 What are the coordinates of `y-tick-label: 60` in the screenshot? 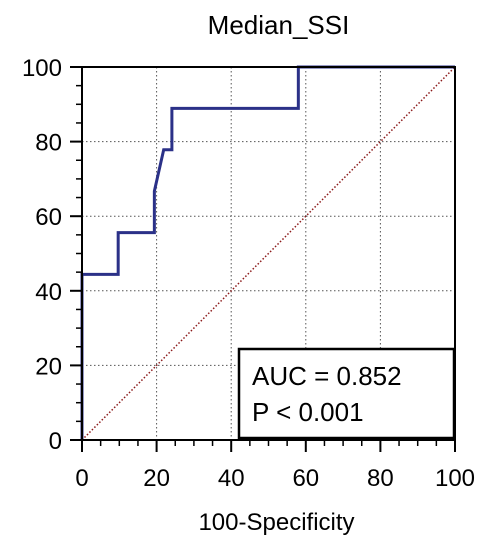 It's located at (48, 217).